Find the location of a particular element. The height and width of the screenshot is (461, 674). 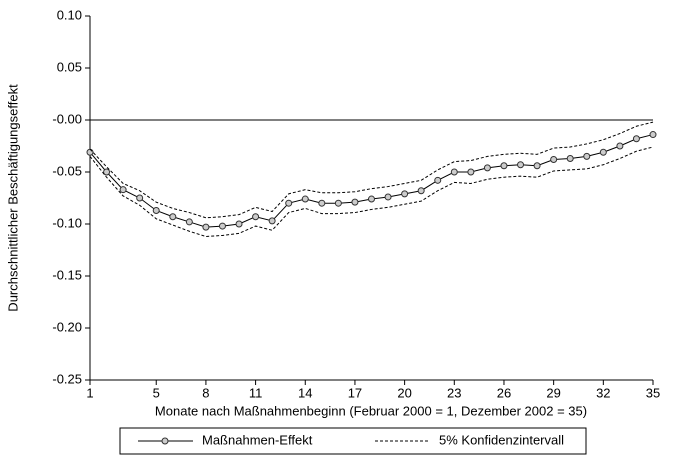

x-tick-label: 11 is located at coordinates (256, 392).